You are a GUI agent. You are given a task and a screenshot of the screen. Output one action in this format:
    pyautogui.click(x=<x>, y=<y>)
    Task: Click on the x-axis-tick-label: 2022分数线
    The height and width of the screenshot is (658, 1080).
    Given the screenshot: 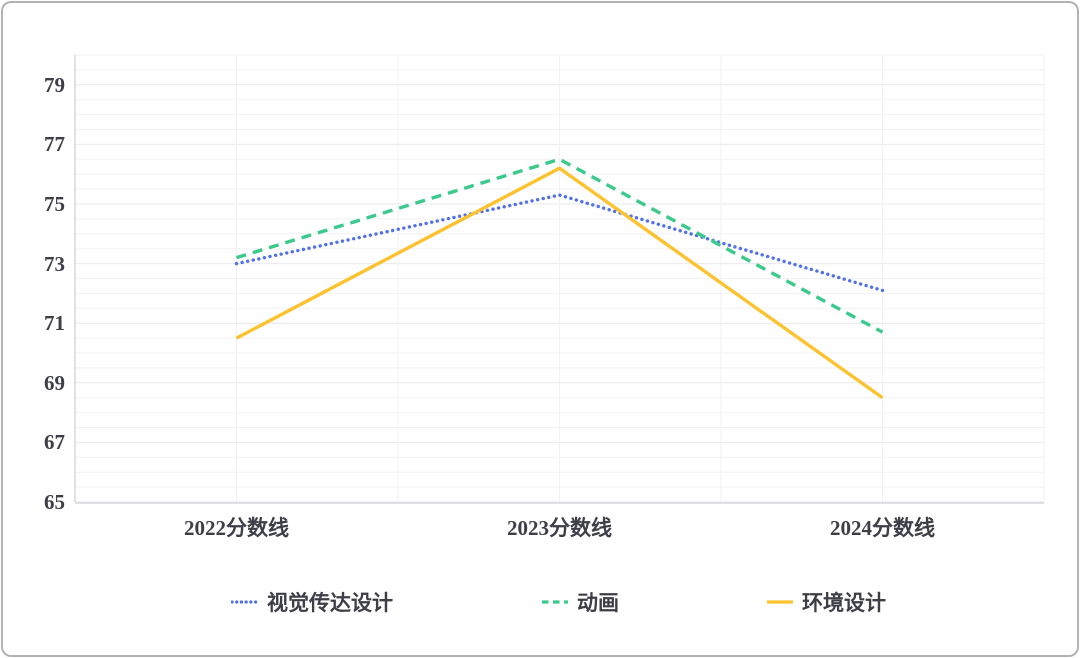 What is the action you would take?
    pyautogui.click(x=236, y=528)
    